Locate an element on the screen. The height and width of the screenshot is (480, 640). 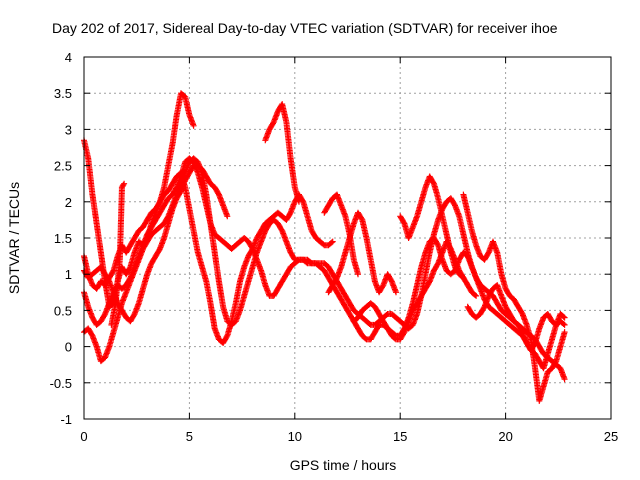
y-tick-label: 3 is located at coordinates (68, 129).